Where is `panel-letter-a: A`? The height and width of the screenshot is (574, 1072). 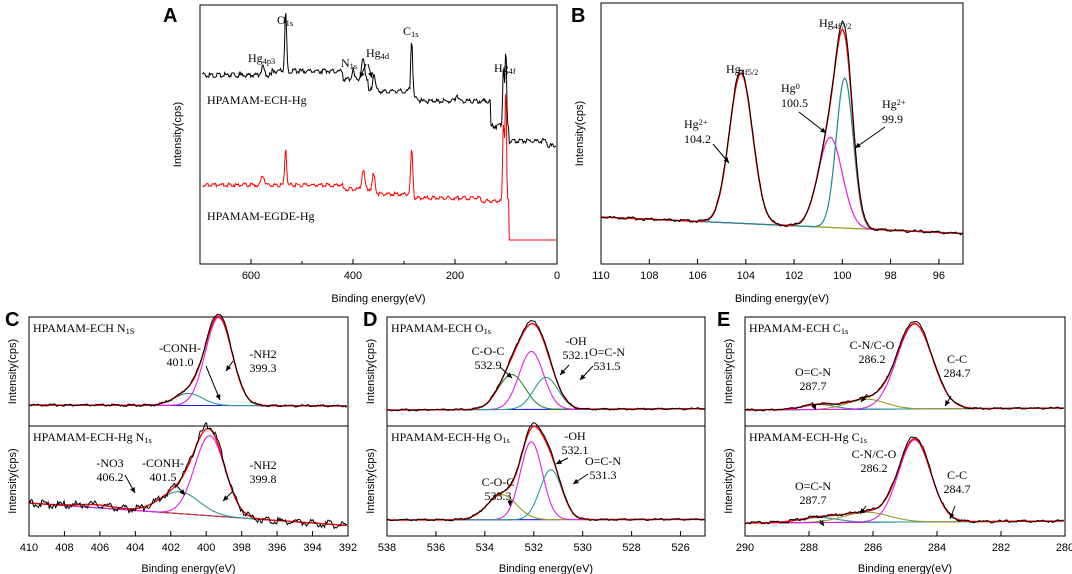
panel-letter-a: A is located at coordinates (170, 16).